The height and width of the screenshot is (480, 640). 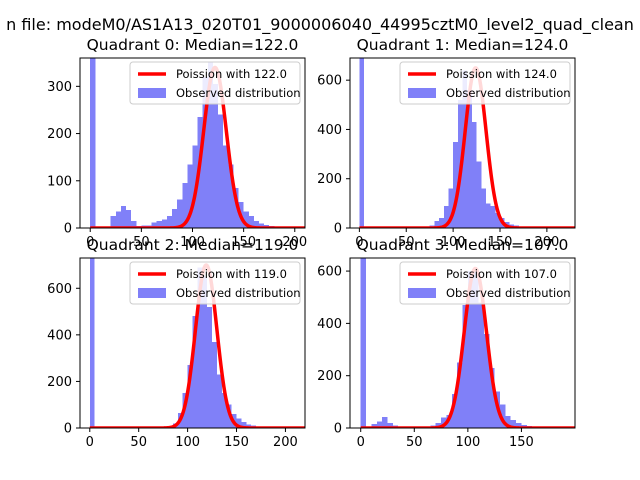 I want to click on subplot-title: Quadrant 3: Median=107.0, so click(x=463, y=245).